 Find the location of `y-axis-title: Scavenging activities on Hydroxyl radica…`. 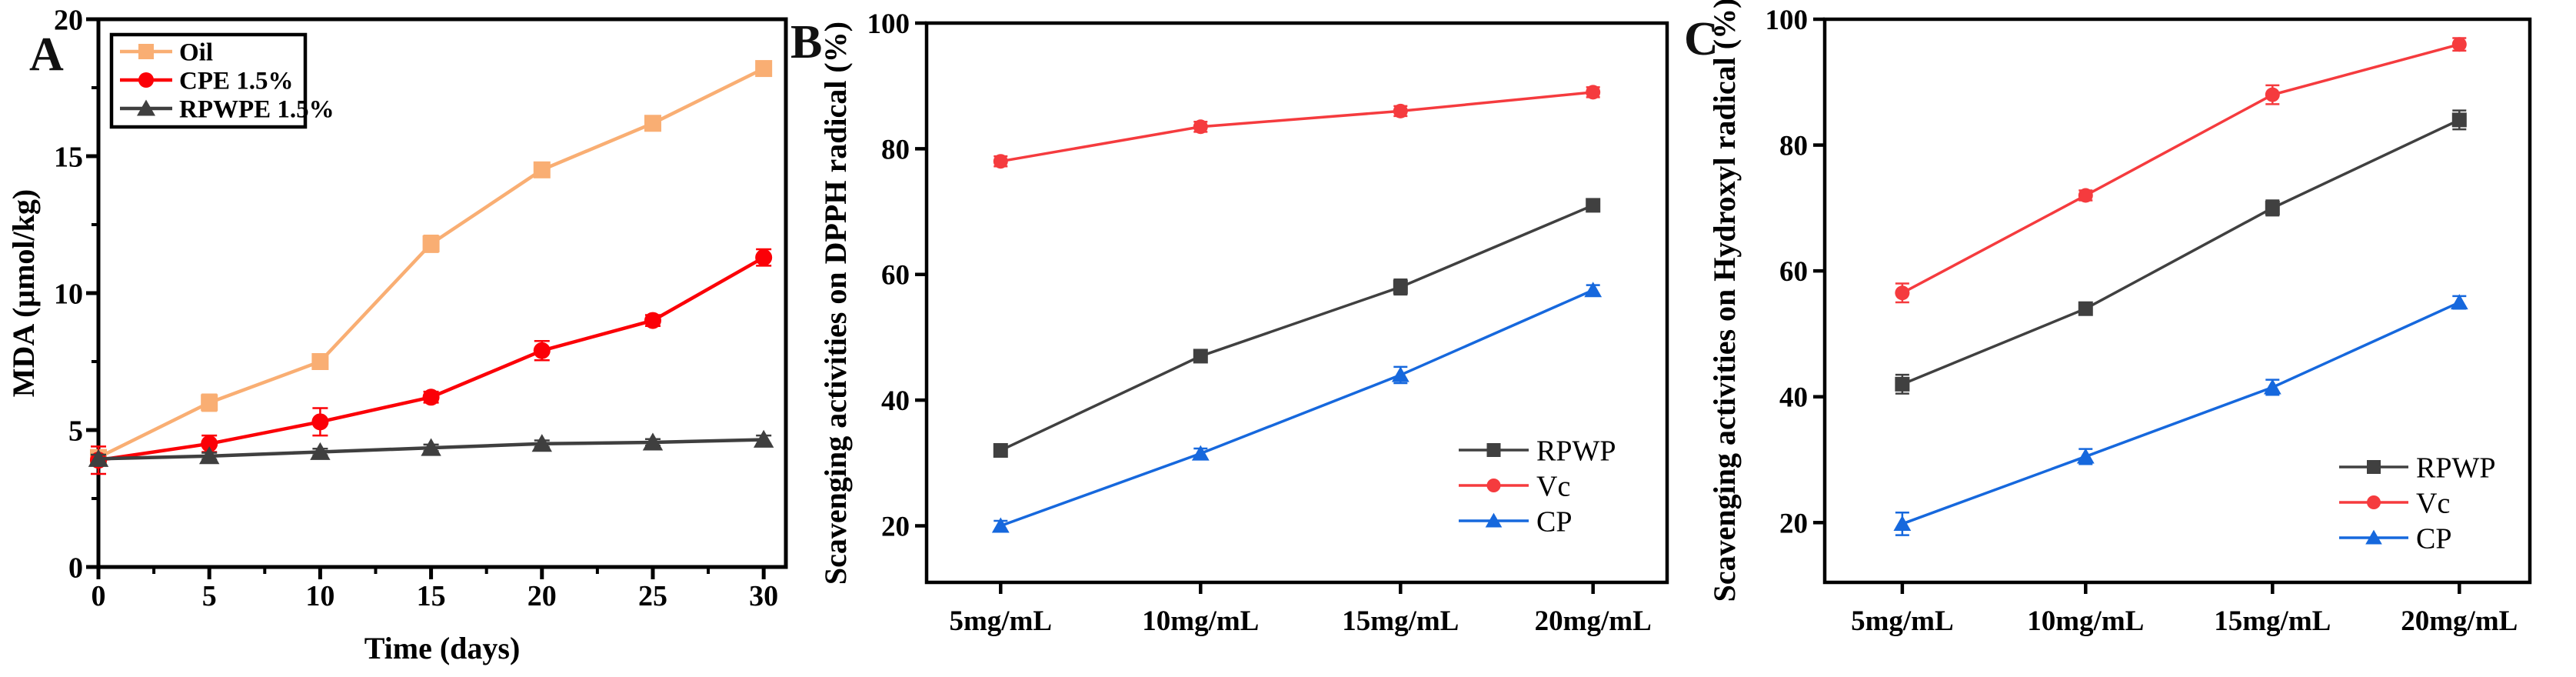

y-axis-title: Scavenging activities on Hydroxyl radica… is located at coordinates (1725, 301).